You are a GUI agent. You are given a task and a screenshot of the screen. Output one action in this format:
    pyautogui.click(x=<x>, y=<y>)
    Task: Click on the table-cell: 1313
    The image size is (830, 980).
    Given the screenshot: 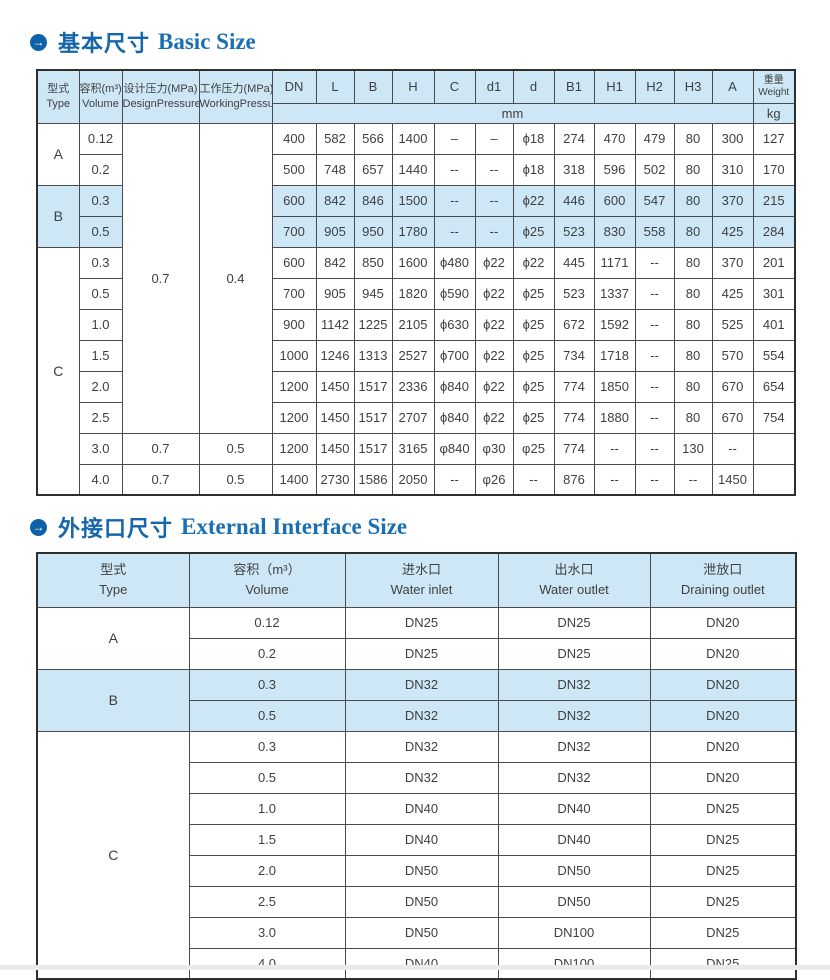 What is the action you would take?
    pyautogui.click(x=373, y=355)
    